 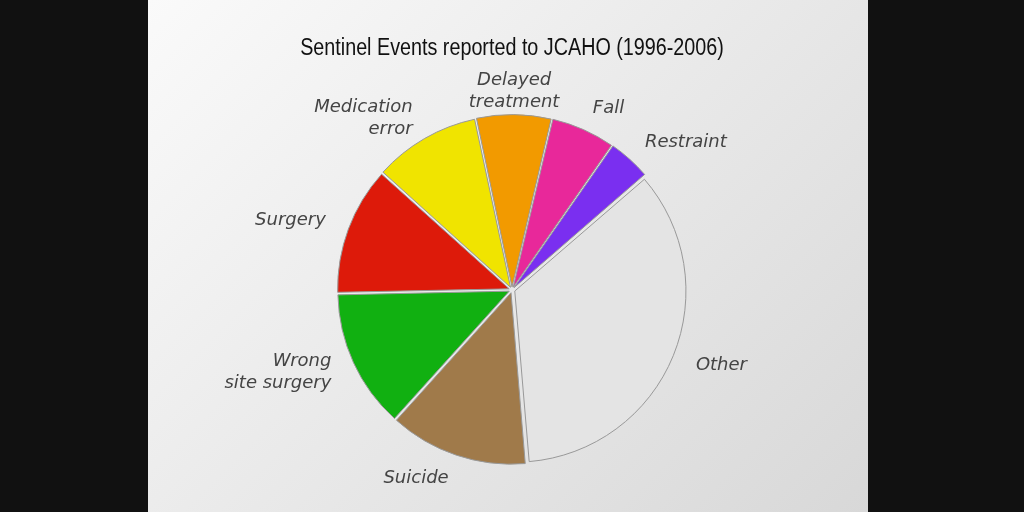 What do you see at coordinates (291, 219) in the screenshot?
I see `slice-label: Surgery` at bounding box center [291, 219].